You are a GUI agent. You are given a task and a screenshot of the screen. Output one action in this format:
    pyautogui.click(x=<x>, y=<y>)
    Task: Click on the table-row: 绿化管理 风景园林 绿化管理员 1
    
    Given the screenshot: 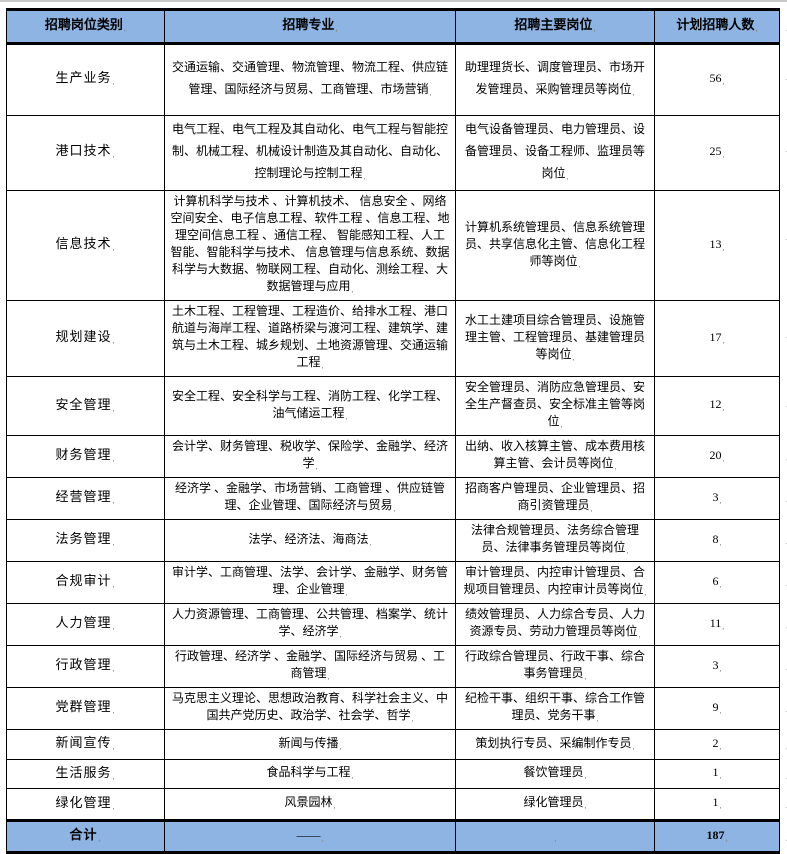 What is the action you would take?
    pyautogui.click(x=397, y=805)
    